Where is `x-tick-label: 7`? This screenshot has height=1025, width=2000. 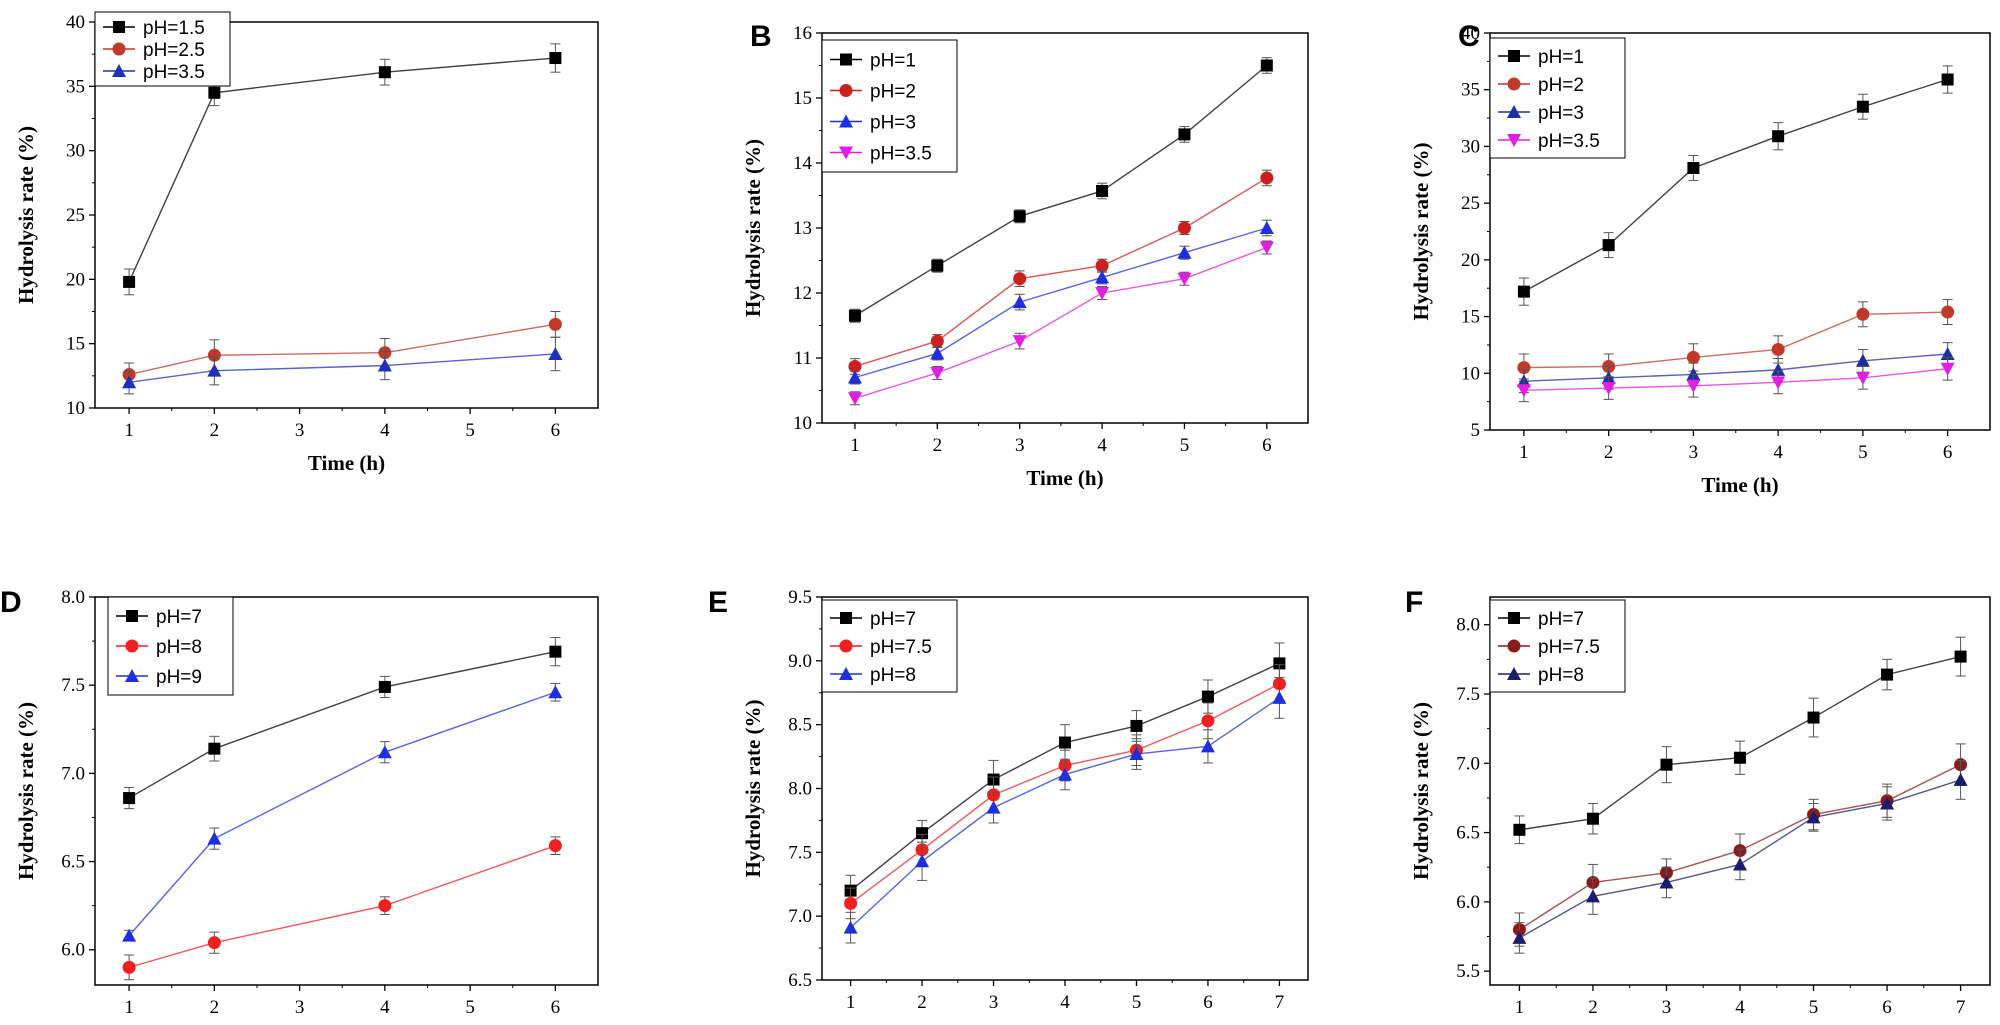 x-tick-label: 7 is located at coordinates (1280, 1002).